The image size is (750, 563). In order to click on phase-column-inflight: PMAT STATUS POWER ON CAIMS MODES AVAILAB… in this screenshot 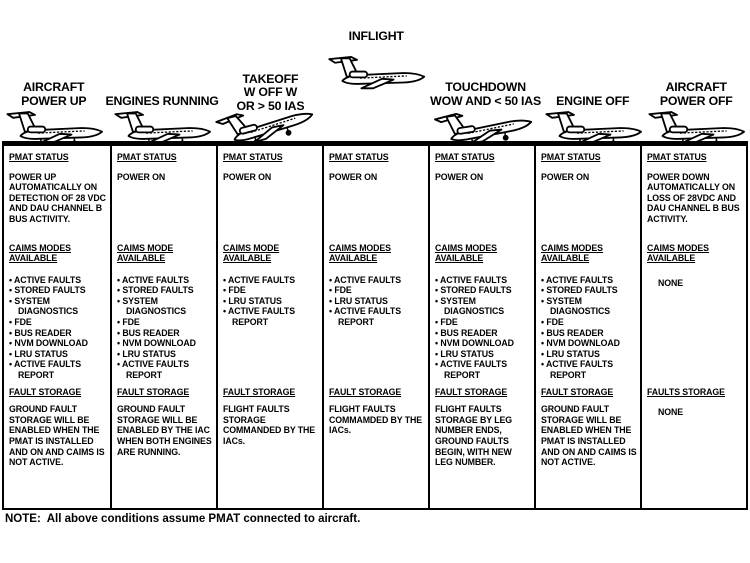, I will do `click(375, 327)`.